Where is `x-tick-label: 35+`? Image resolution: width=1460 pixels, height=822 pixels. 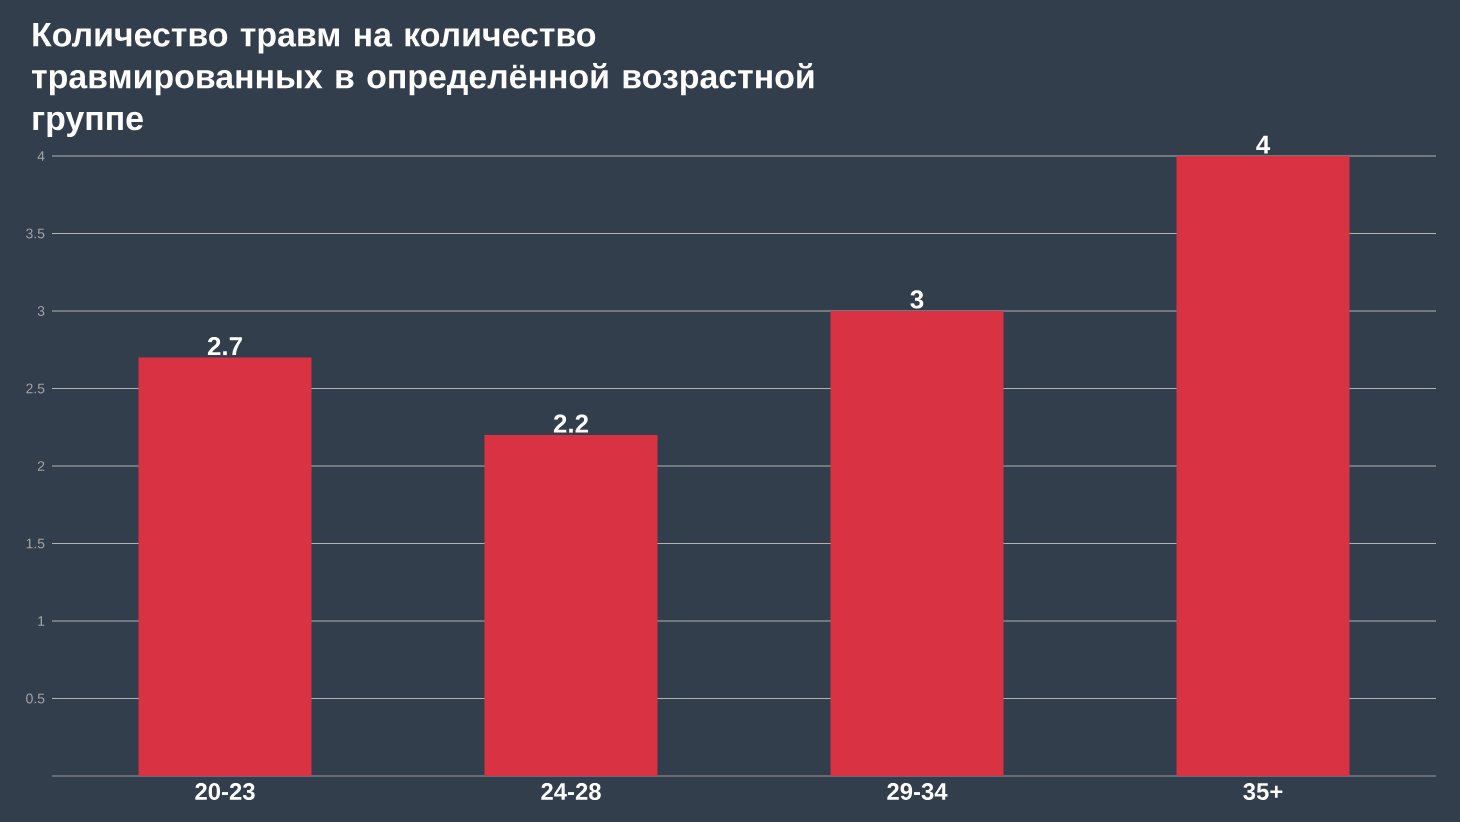 x-tick-label: 35+ is located at coordinates (1263, 792).